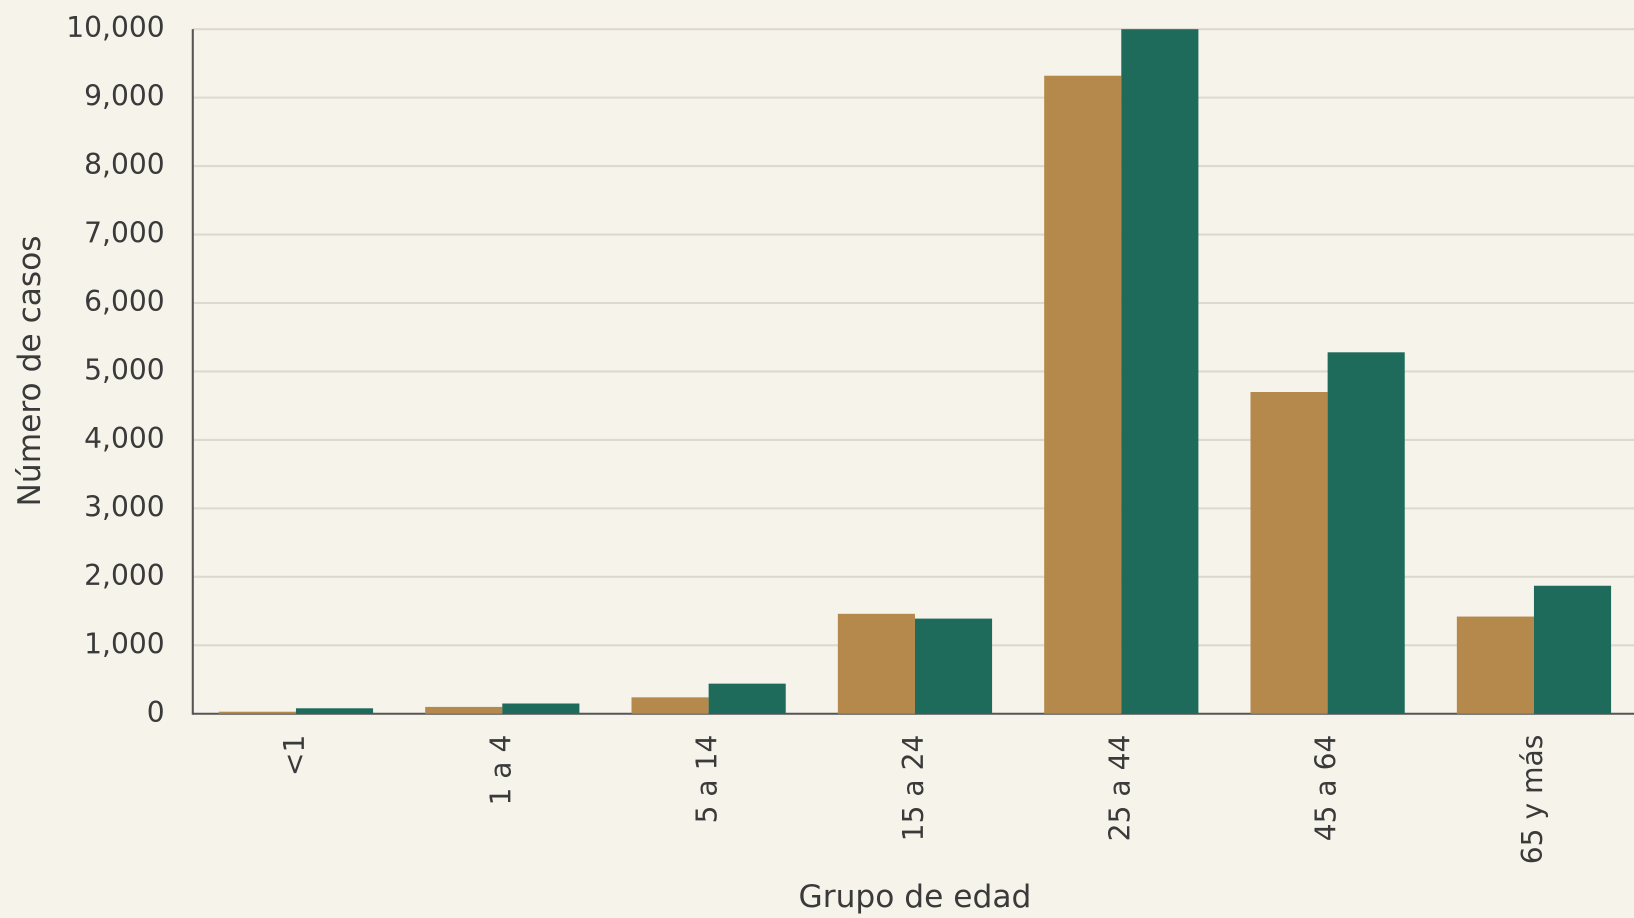 This screenshot has width=1634, height=918. I want to click on y-axis-title: Número de casos, so click(30, 370).